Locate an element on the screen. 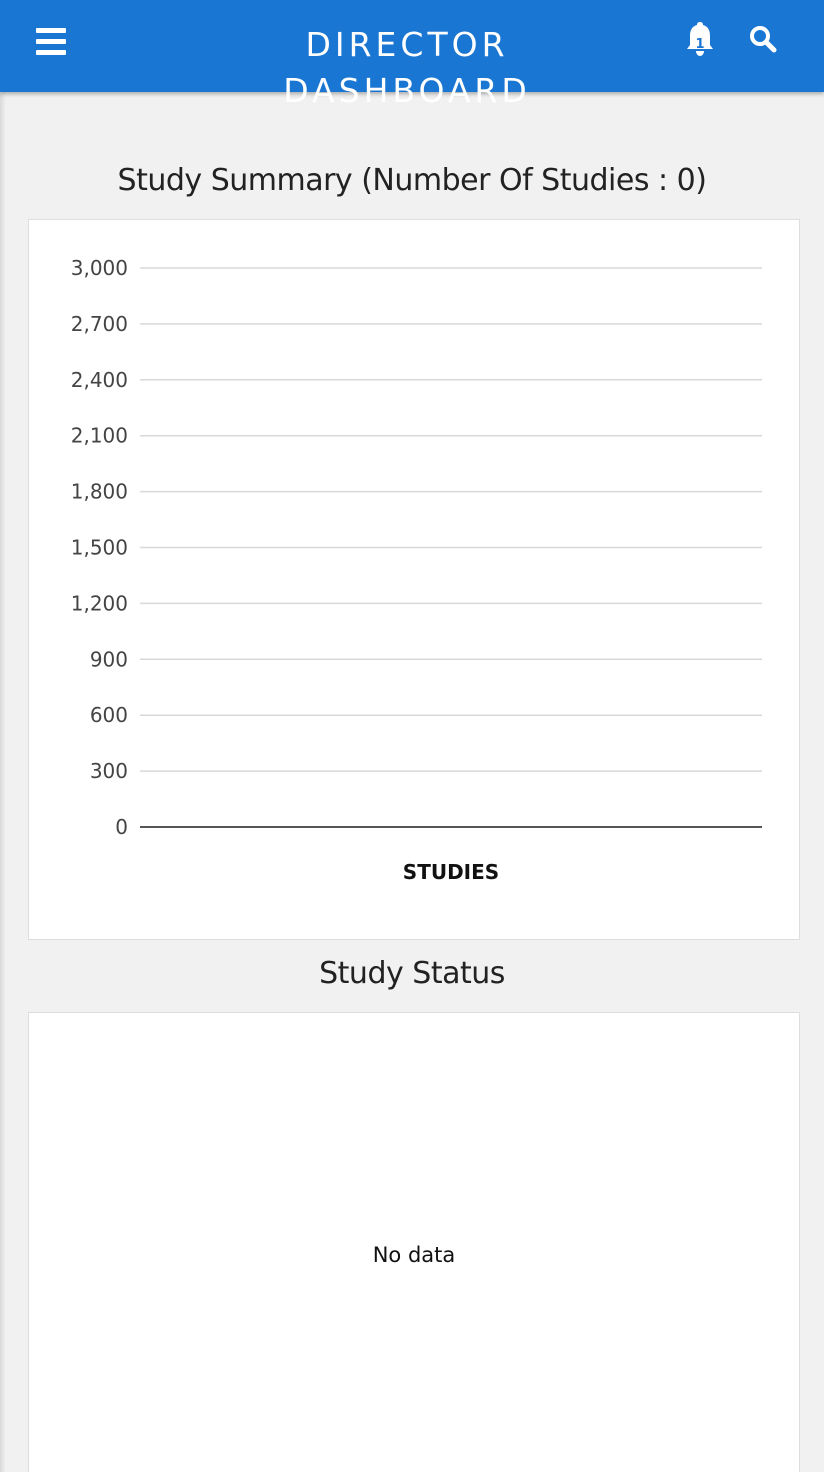 The width and height of the screenshot is (824, 1472). y-tick-label: 900 is located at coordinates (109, 659).